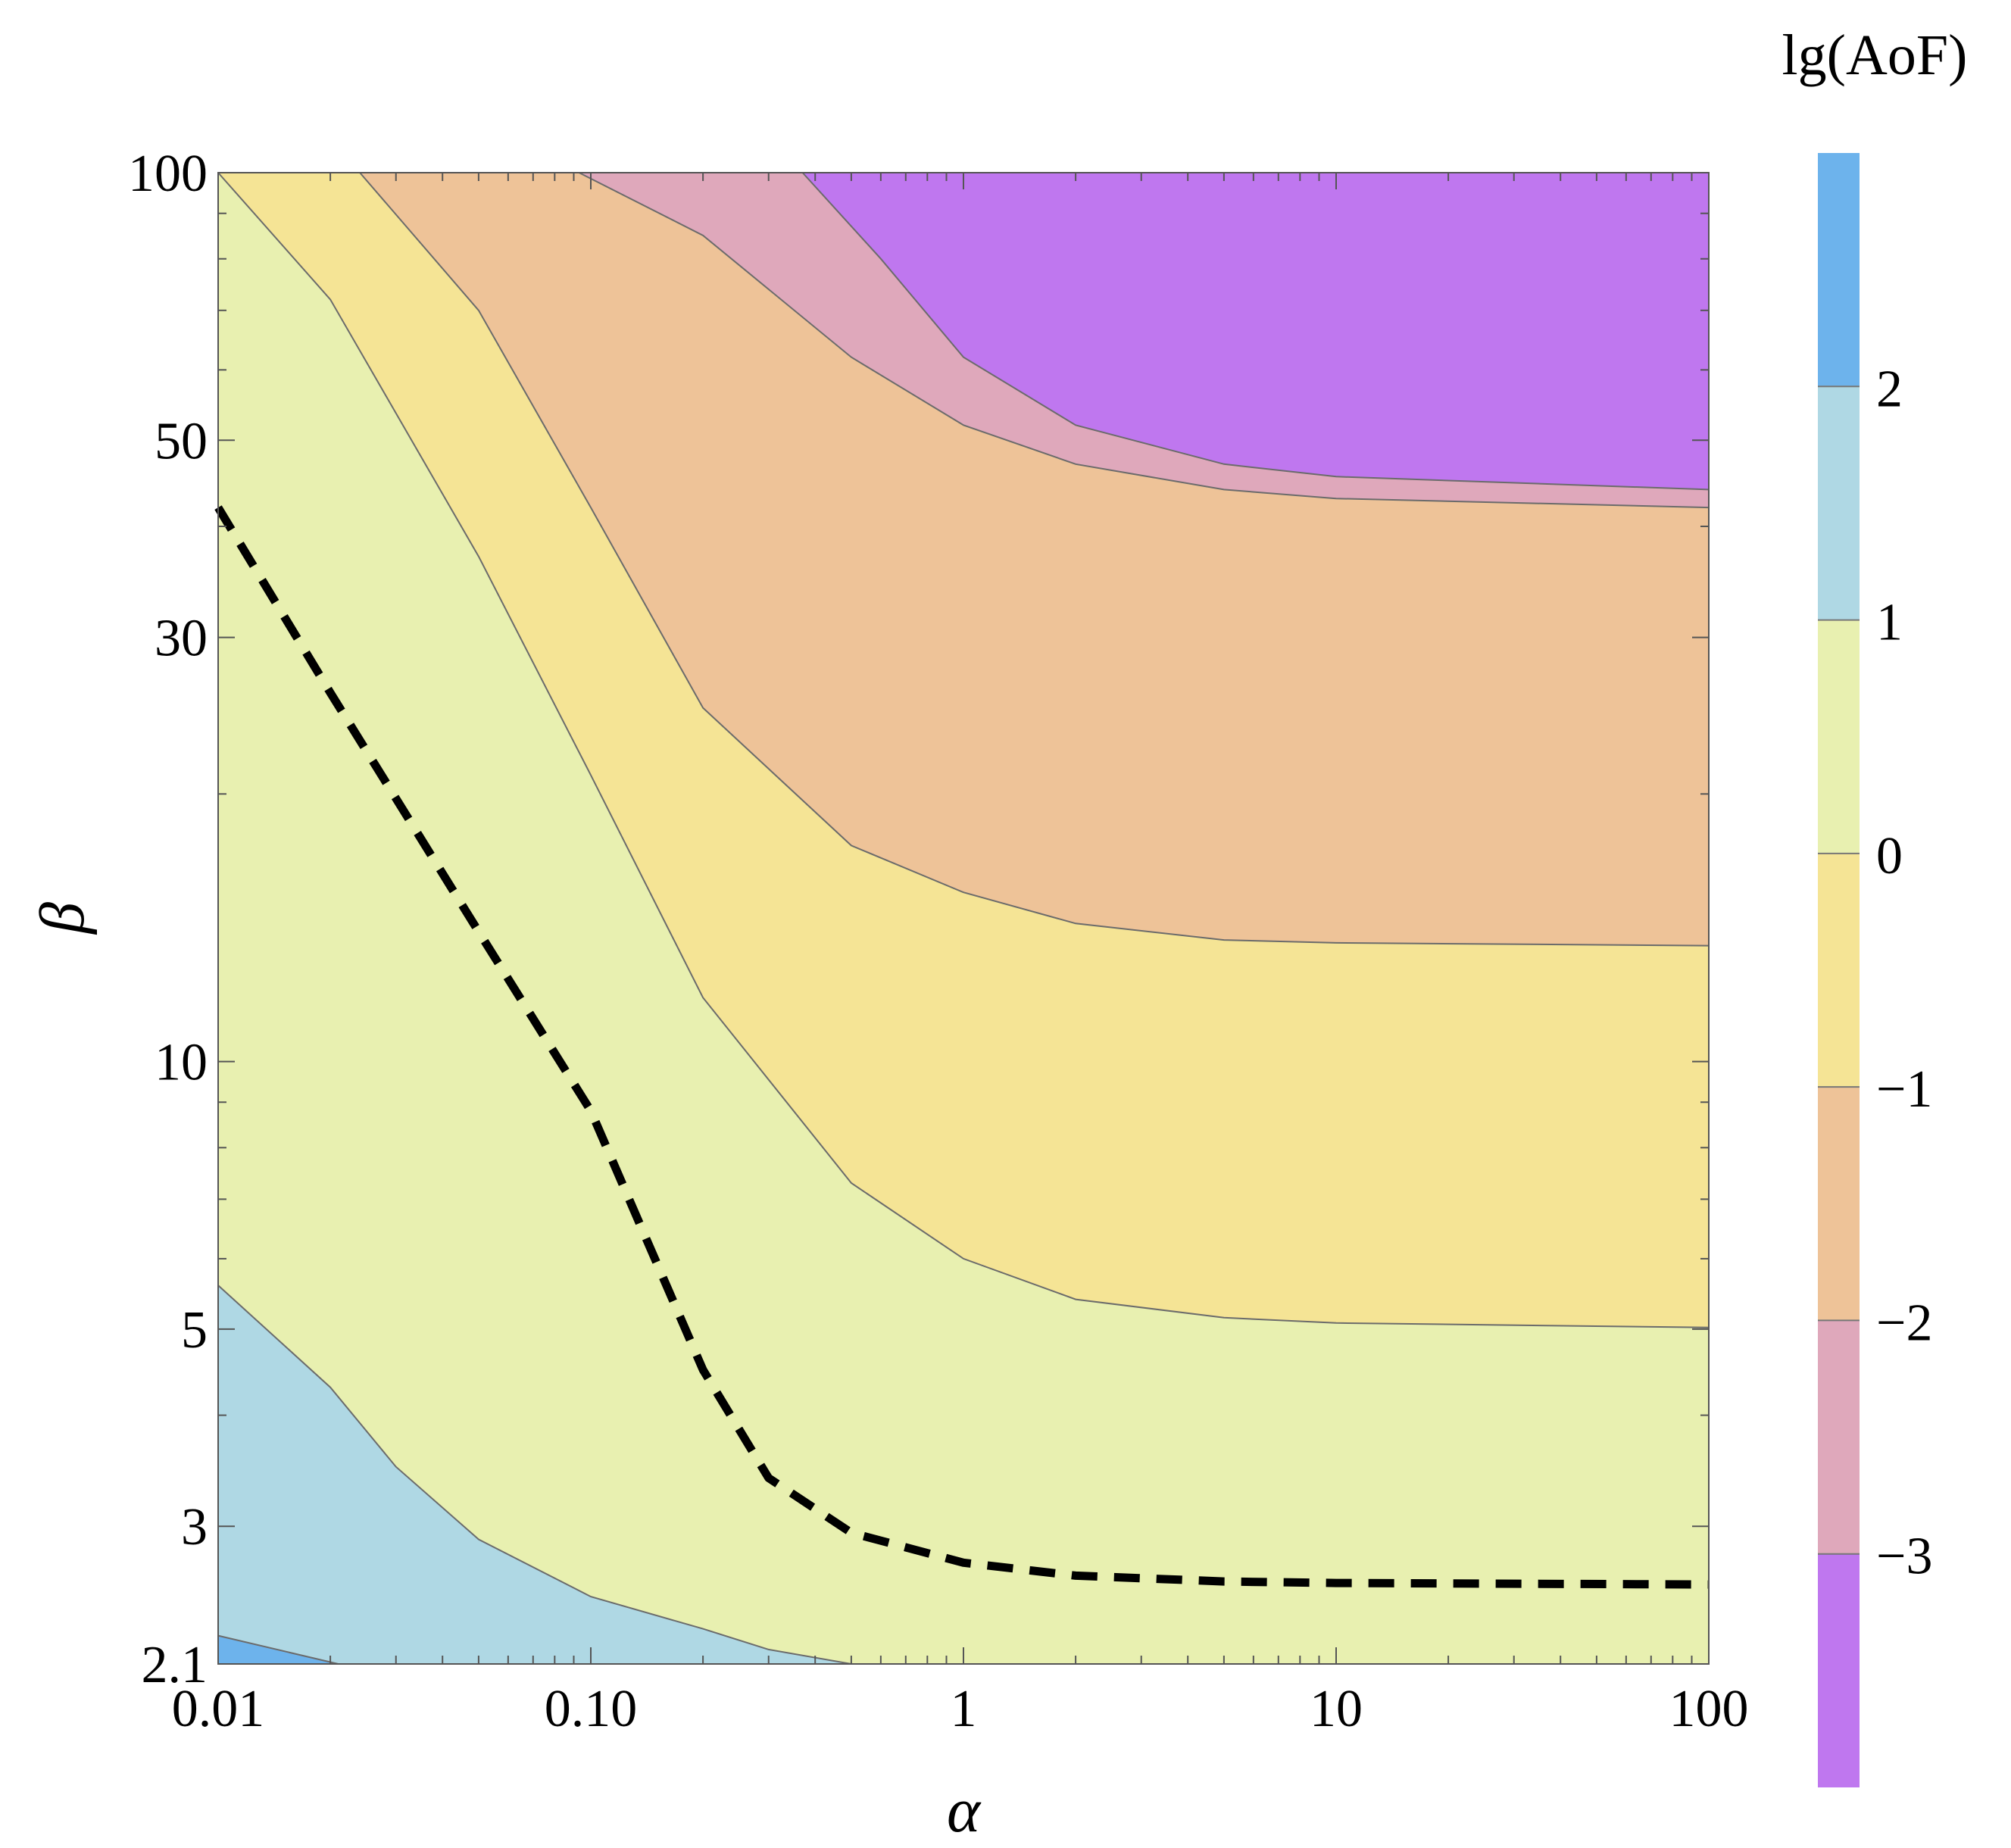  What do you see at coordinates (63, 918) in the screenshot?
I see `y-axis-title: β` at bounding box center [63, 918].